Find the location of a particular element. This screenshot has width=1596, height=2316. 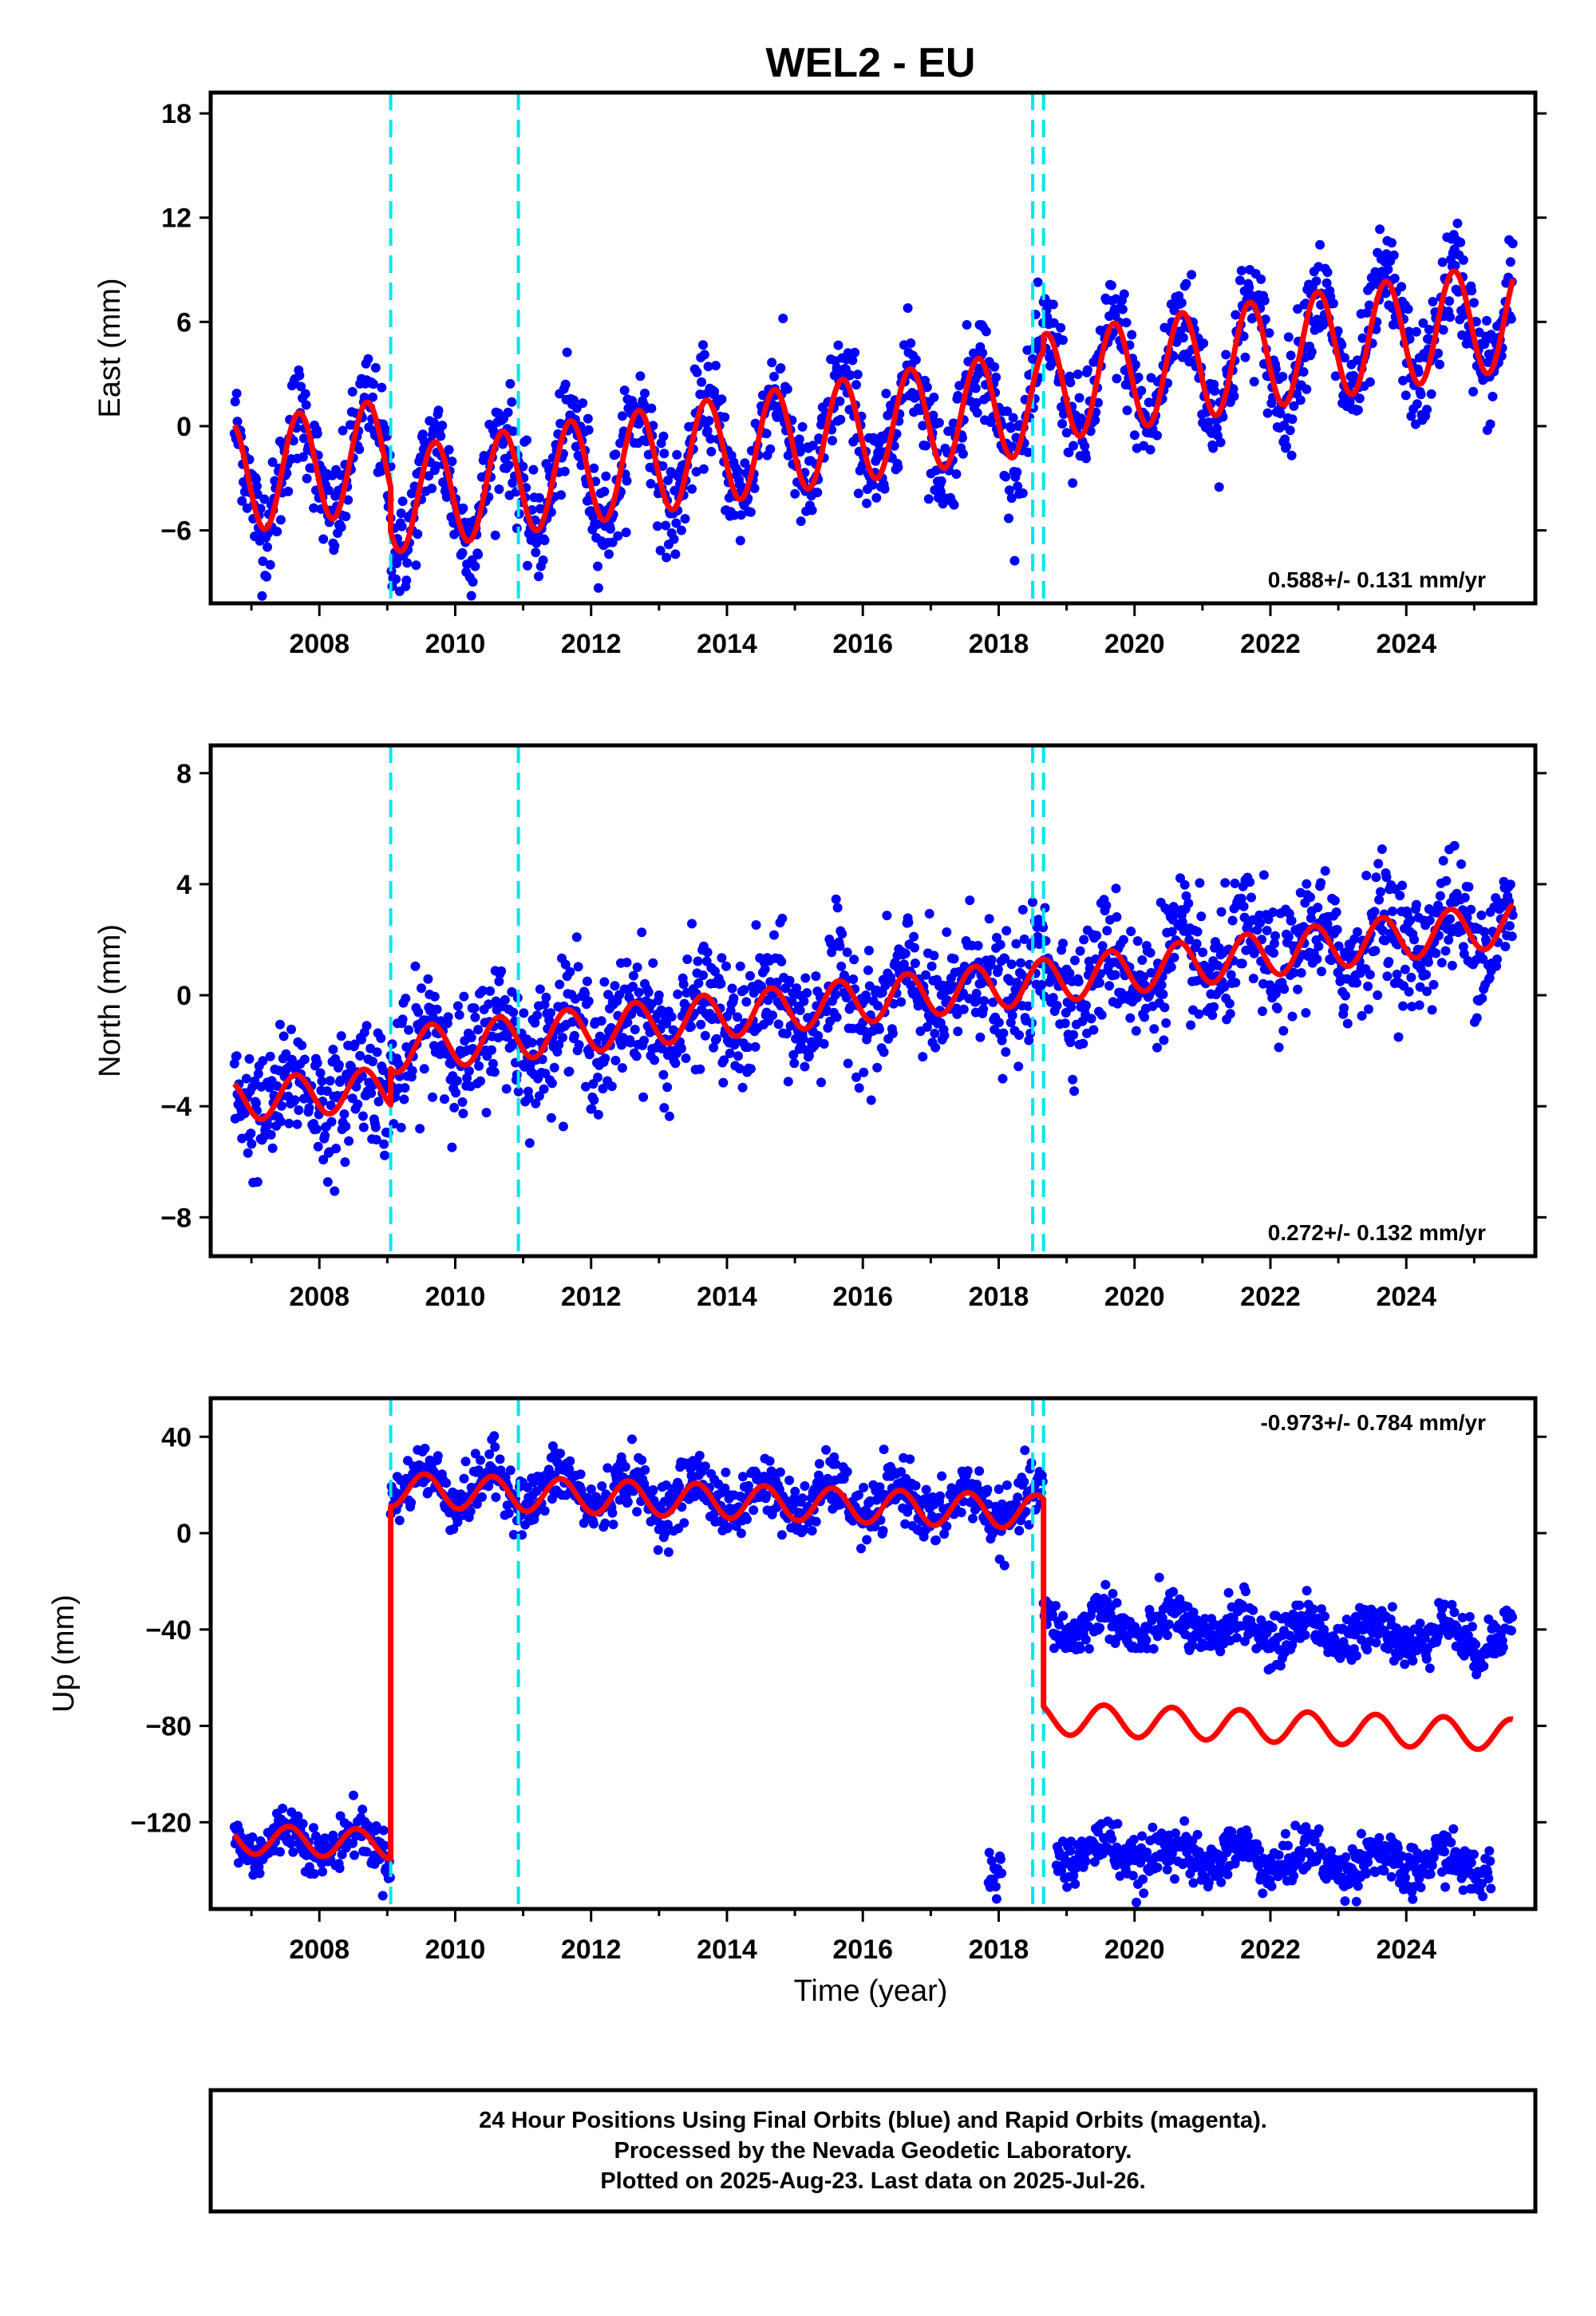

east-x-tick-label: 2010 is located at coordinates (455, 644).